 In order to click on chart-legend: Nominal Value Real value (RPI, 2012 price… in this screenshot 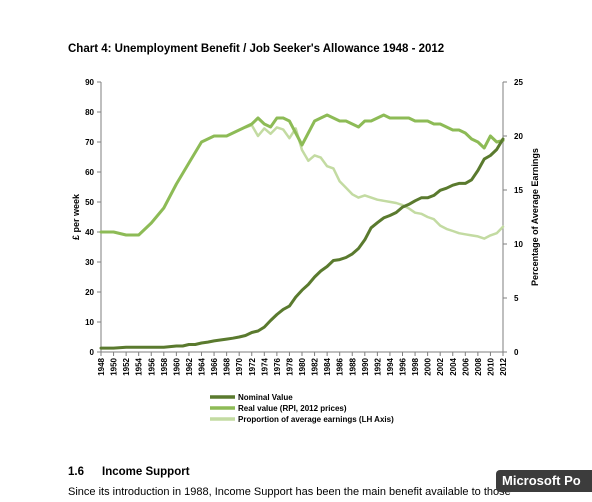, I will do `click(302, 408)`.